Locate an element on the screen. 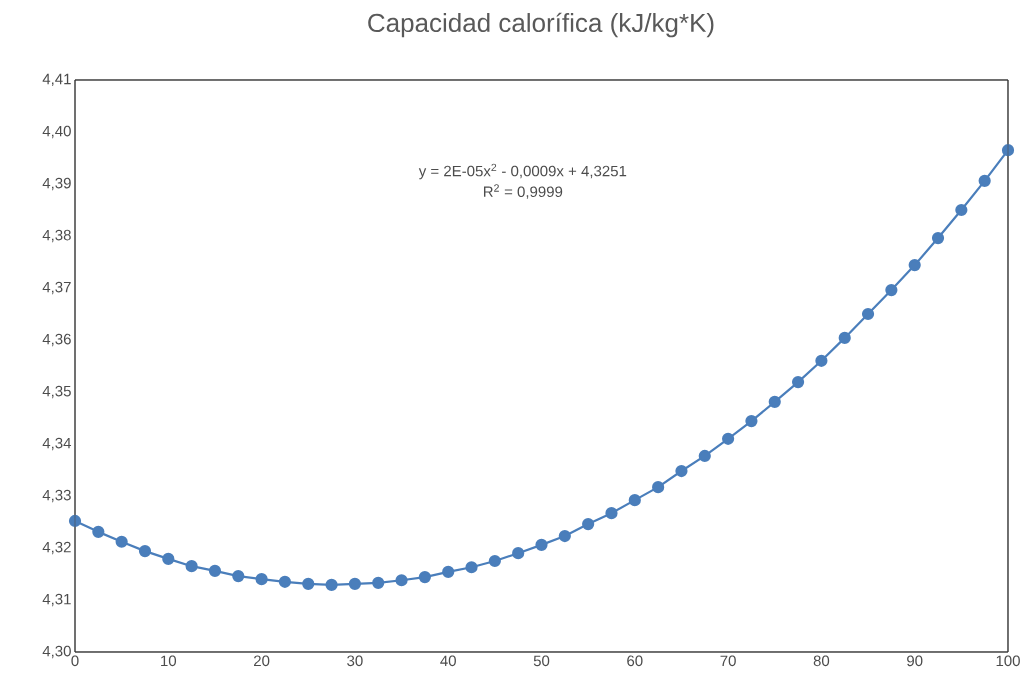  y-tick-label: 4,35 is located at coordinates (56, 392).